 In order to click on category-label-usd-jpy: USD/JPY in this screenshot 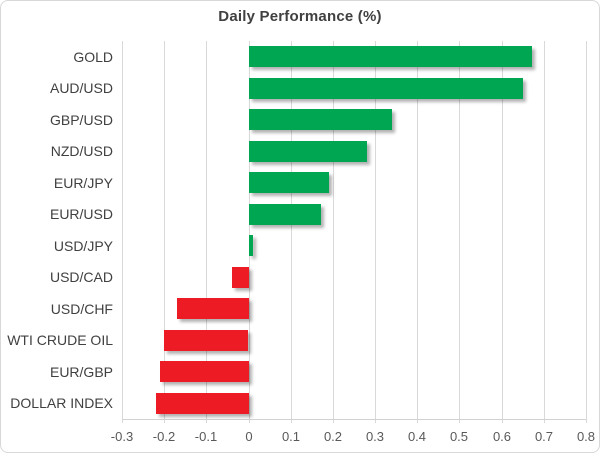, I will do `click(83, 245)`.